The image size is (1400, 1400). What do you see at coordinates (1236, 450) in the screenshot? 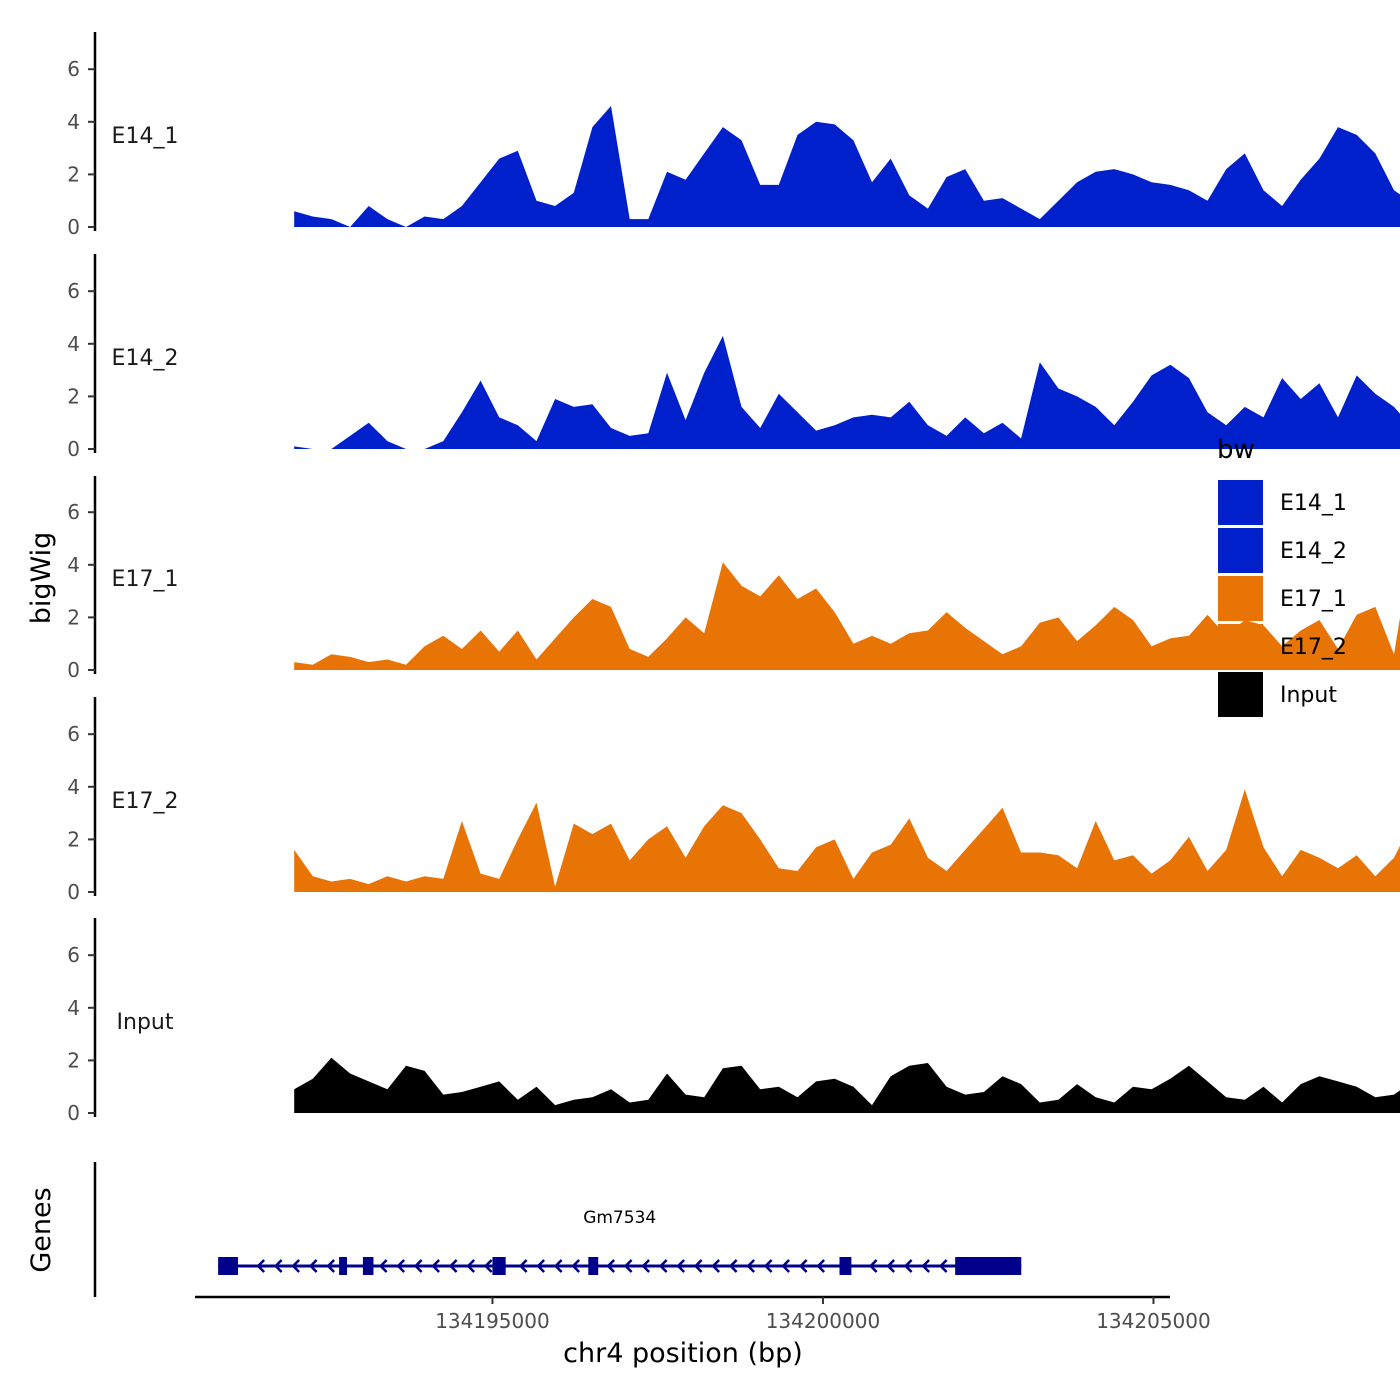
I see `legend-title: bw` at bounding box center [1236, 450].